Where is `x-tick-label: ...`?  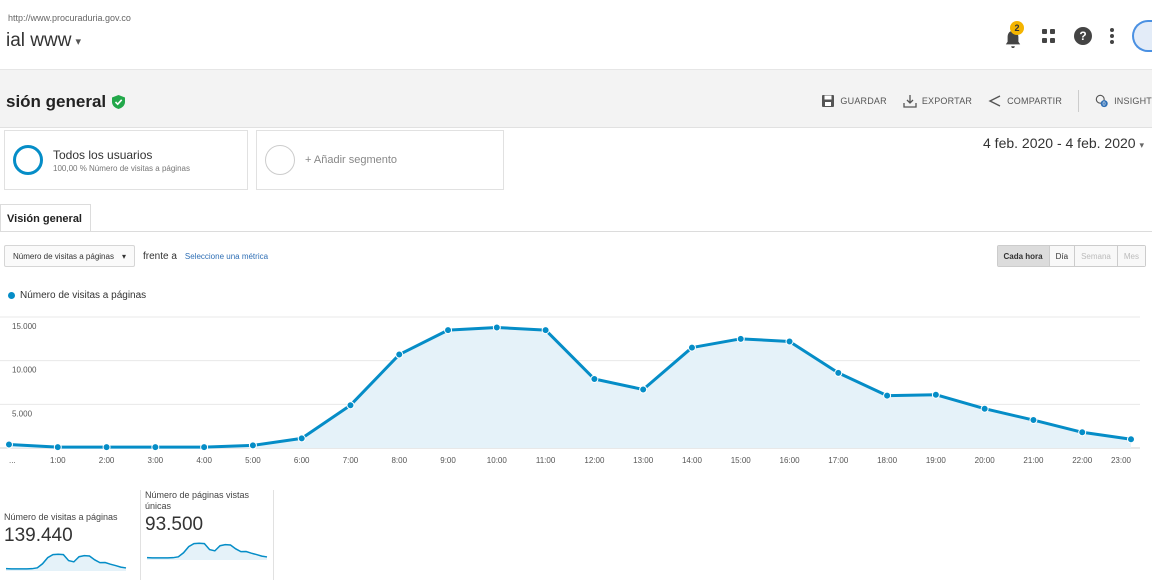
x-tick-label: ... is located at coordinates (12, 460).